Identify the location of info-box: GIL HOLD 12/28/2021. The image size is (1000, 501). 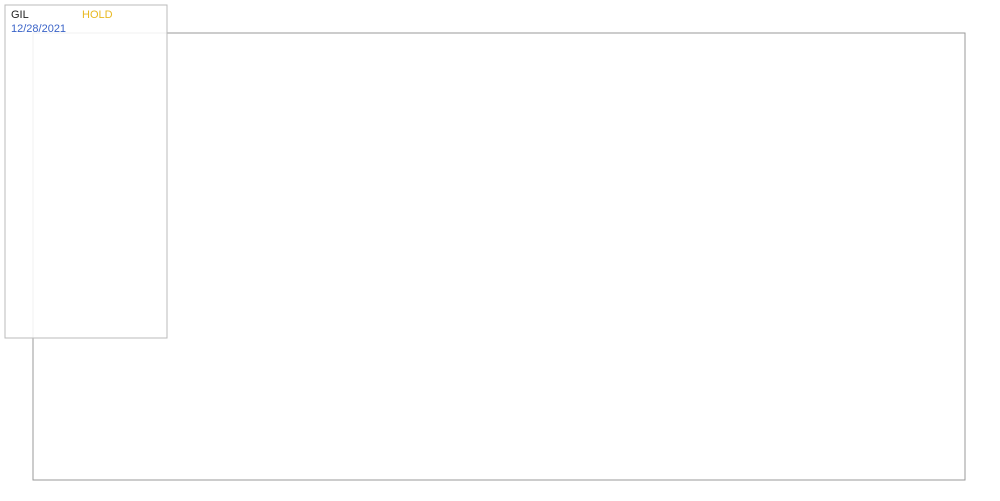
(86, 171).